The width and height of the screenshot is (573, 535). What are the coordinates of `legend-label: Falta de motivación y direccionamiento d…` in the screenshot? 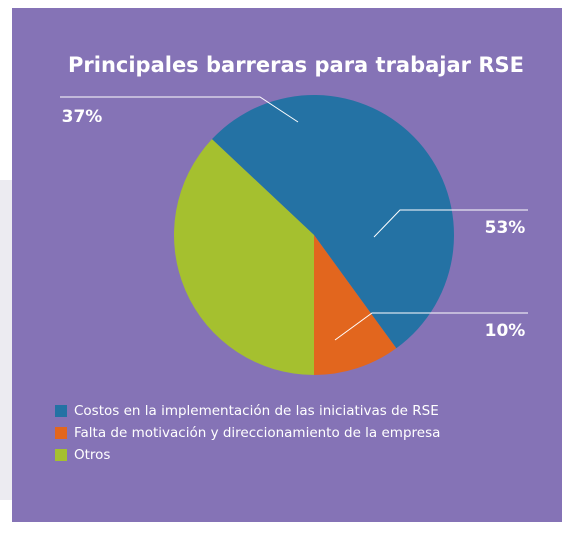 It's located at (257, 433).